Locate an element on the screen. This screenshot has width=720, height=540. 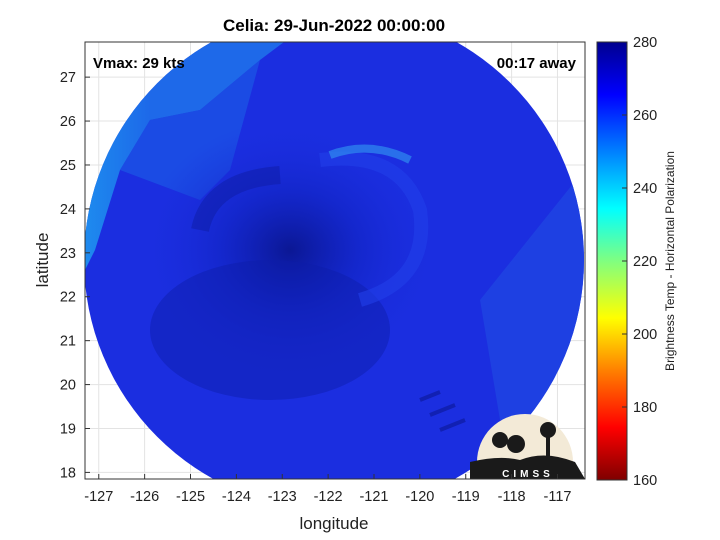
figure-title: Celia: 29-Jun-2022 00:00:00 is located at coordinates (334, 25).